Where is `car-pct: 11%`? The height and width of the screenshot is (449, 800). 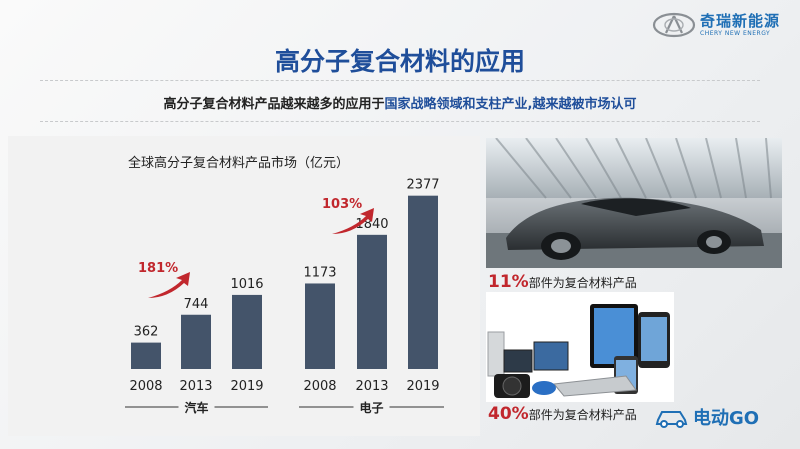
car-pct: 11% is located at coordinates (508, 282).